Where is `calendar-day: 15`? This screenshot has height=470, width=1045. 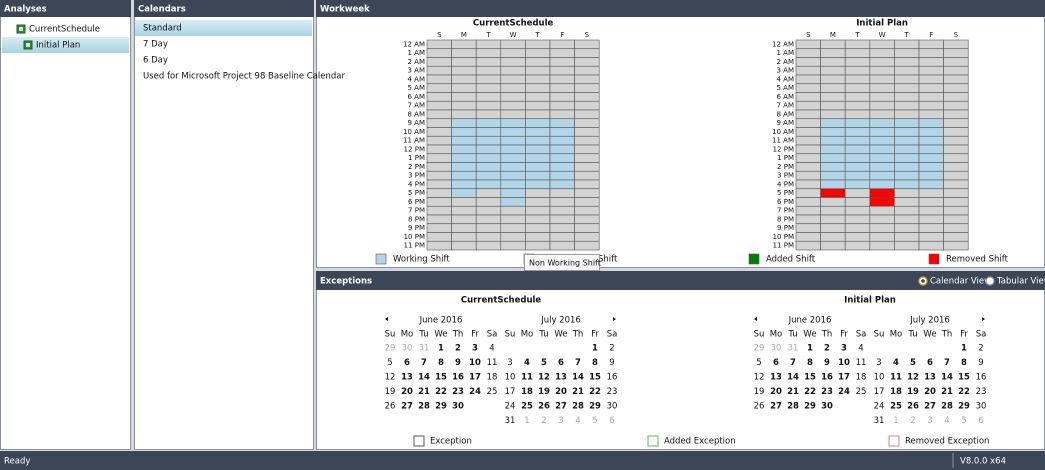
calendar-day: 15 is located at coordinates (964, 378).